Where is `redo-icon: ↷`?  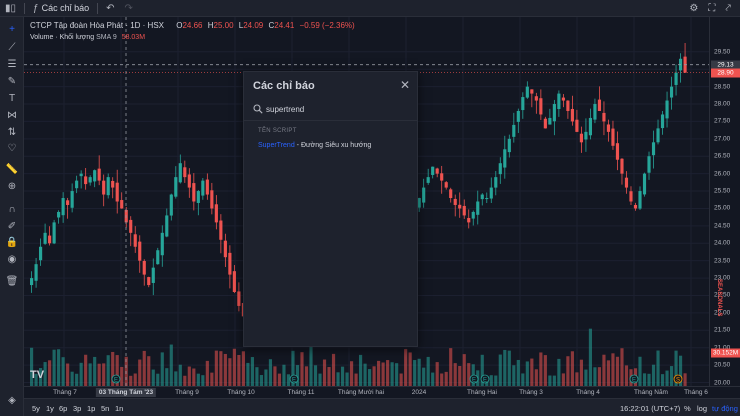 redo-icon: ↷ is located at coordinates (128, 8).